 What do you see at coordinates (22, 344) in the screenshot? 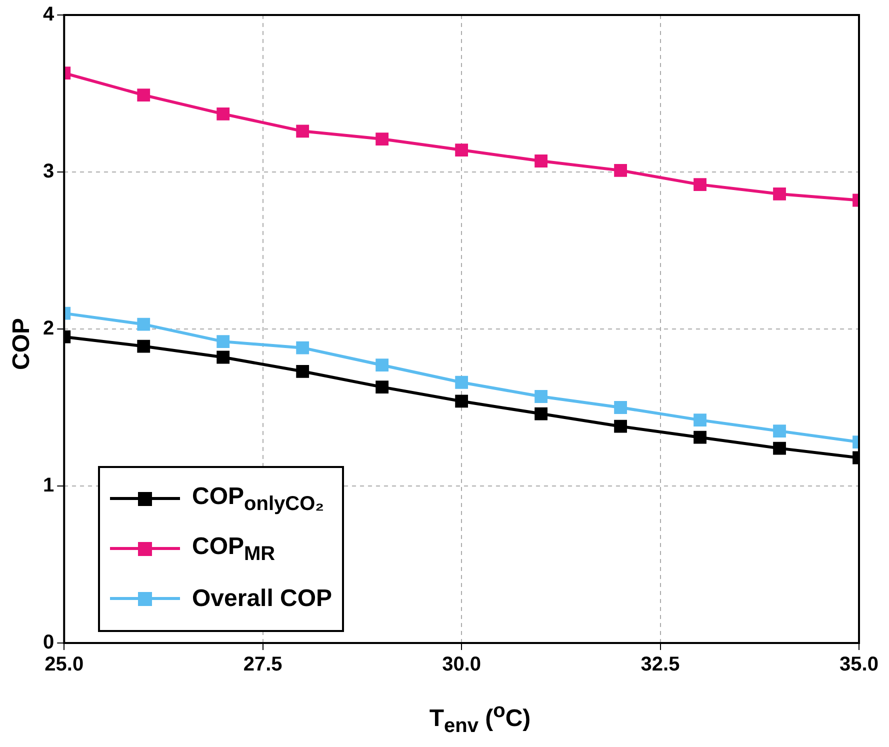
I see `y-axis-title: COP` at bounding box center [22, 344].